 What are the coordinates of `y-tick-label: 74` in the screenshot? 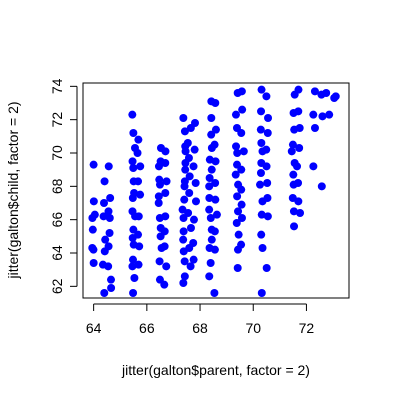 It's located at (57, 86).